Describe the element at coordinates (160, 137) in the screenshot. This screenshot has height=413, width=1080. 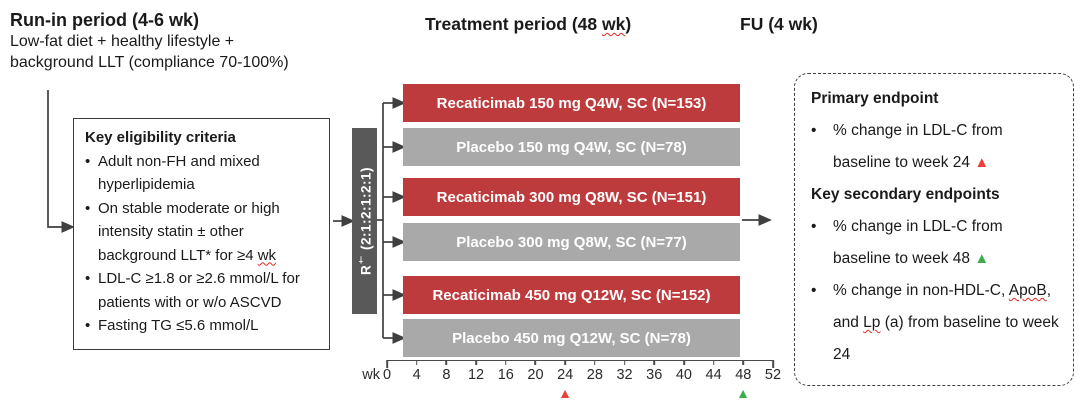
I see `eligibility-title: Key eligibility criteria` at that location.